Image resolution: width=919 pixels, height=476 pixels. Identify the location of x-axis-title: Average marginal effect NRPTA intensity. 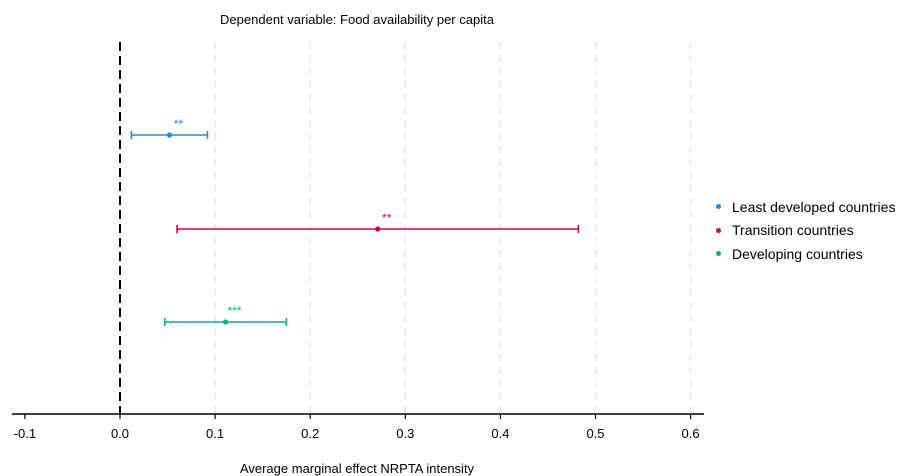
(357, 468).